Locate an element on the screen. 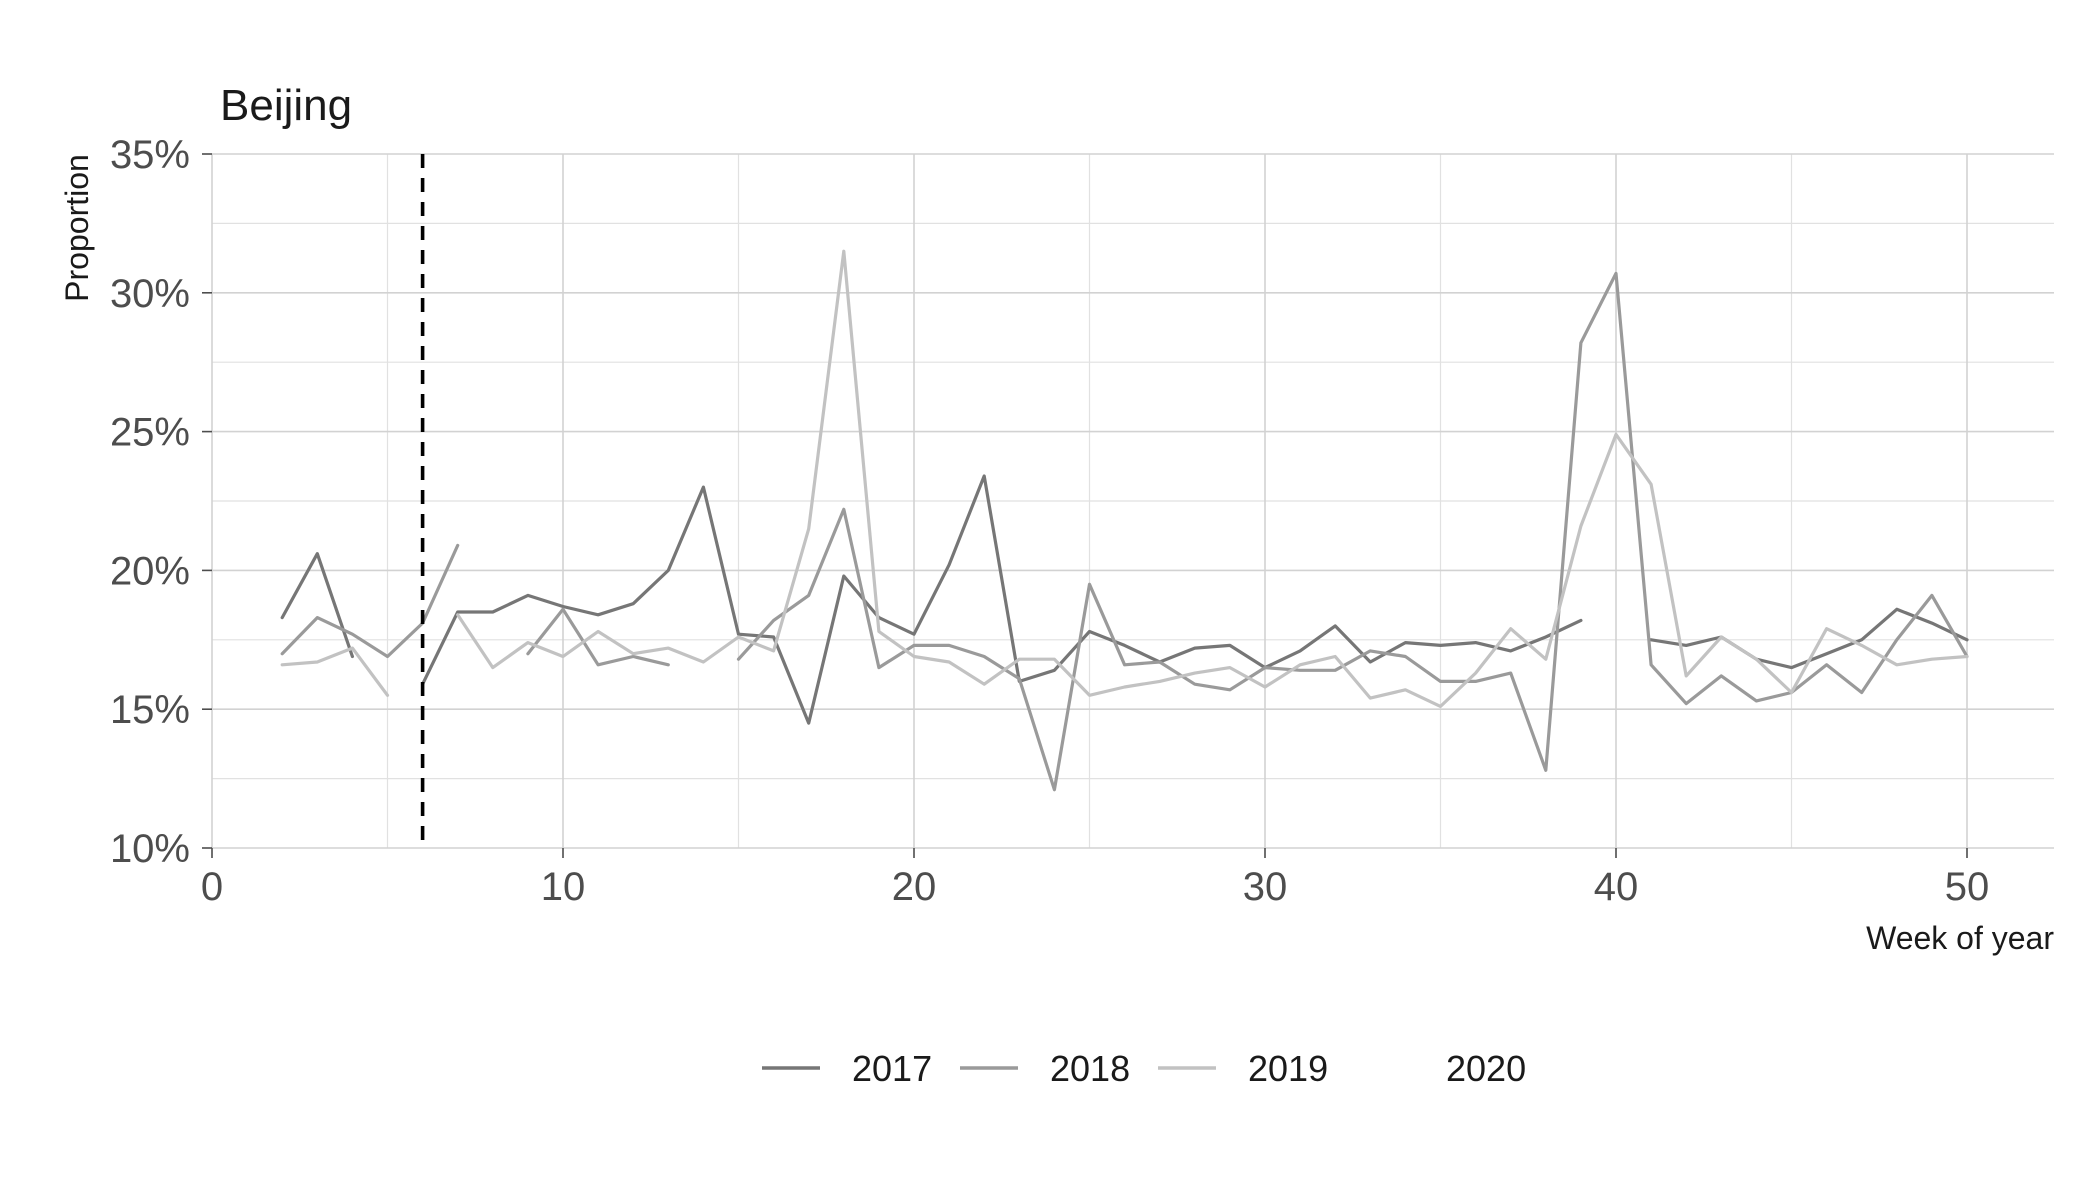 The height and width of the screenshot is (1181, 2100). legend-label-2017: 2017 is located at coordinates (892, 1068).